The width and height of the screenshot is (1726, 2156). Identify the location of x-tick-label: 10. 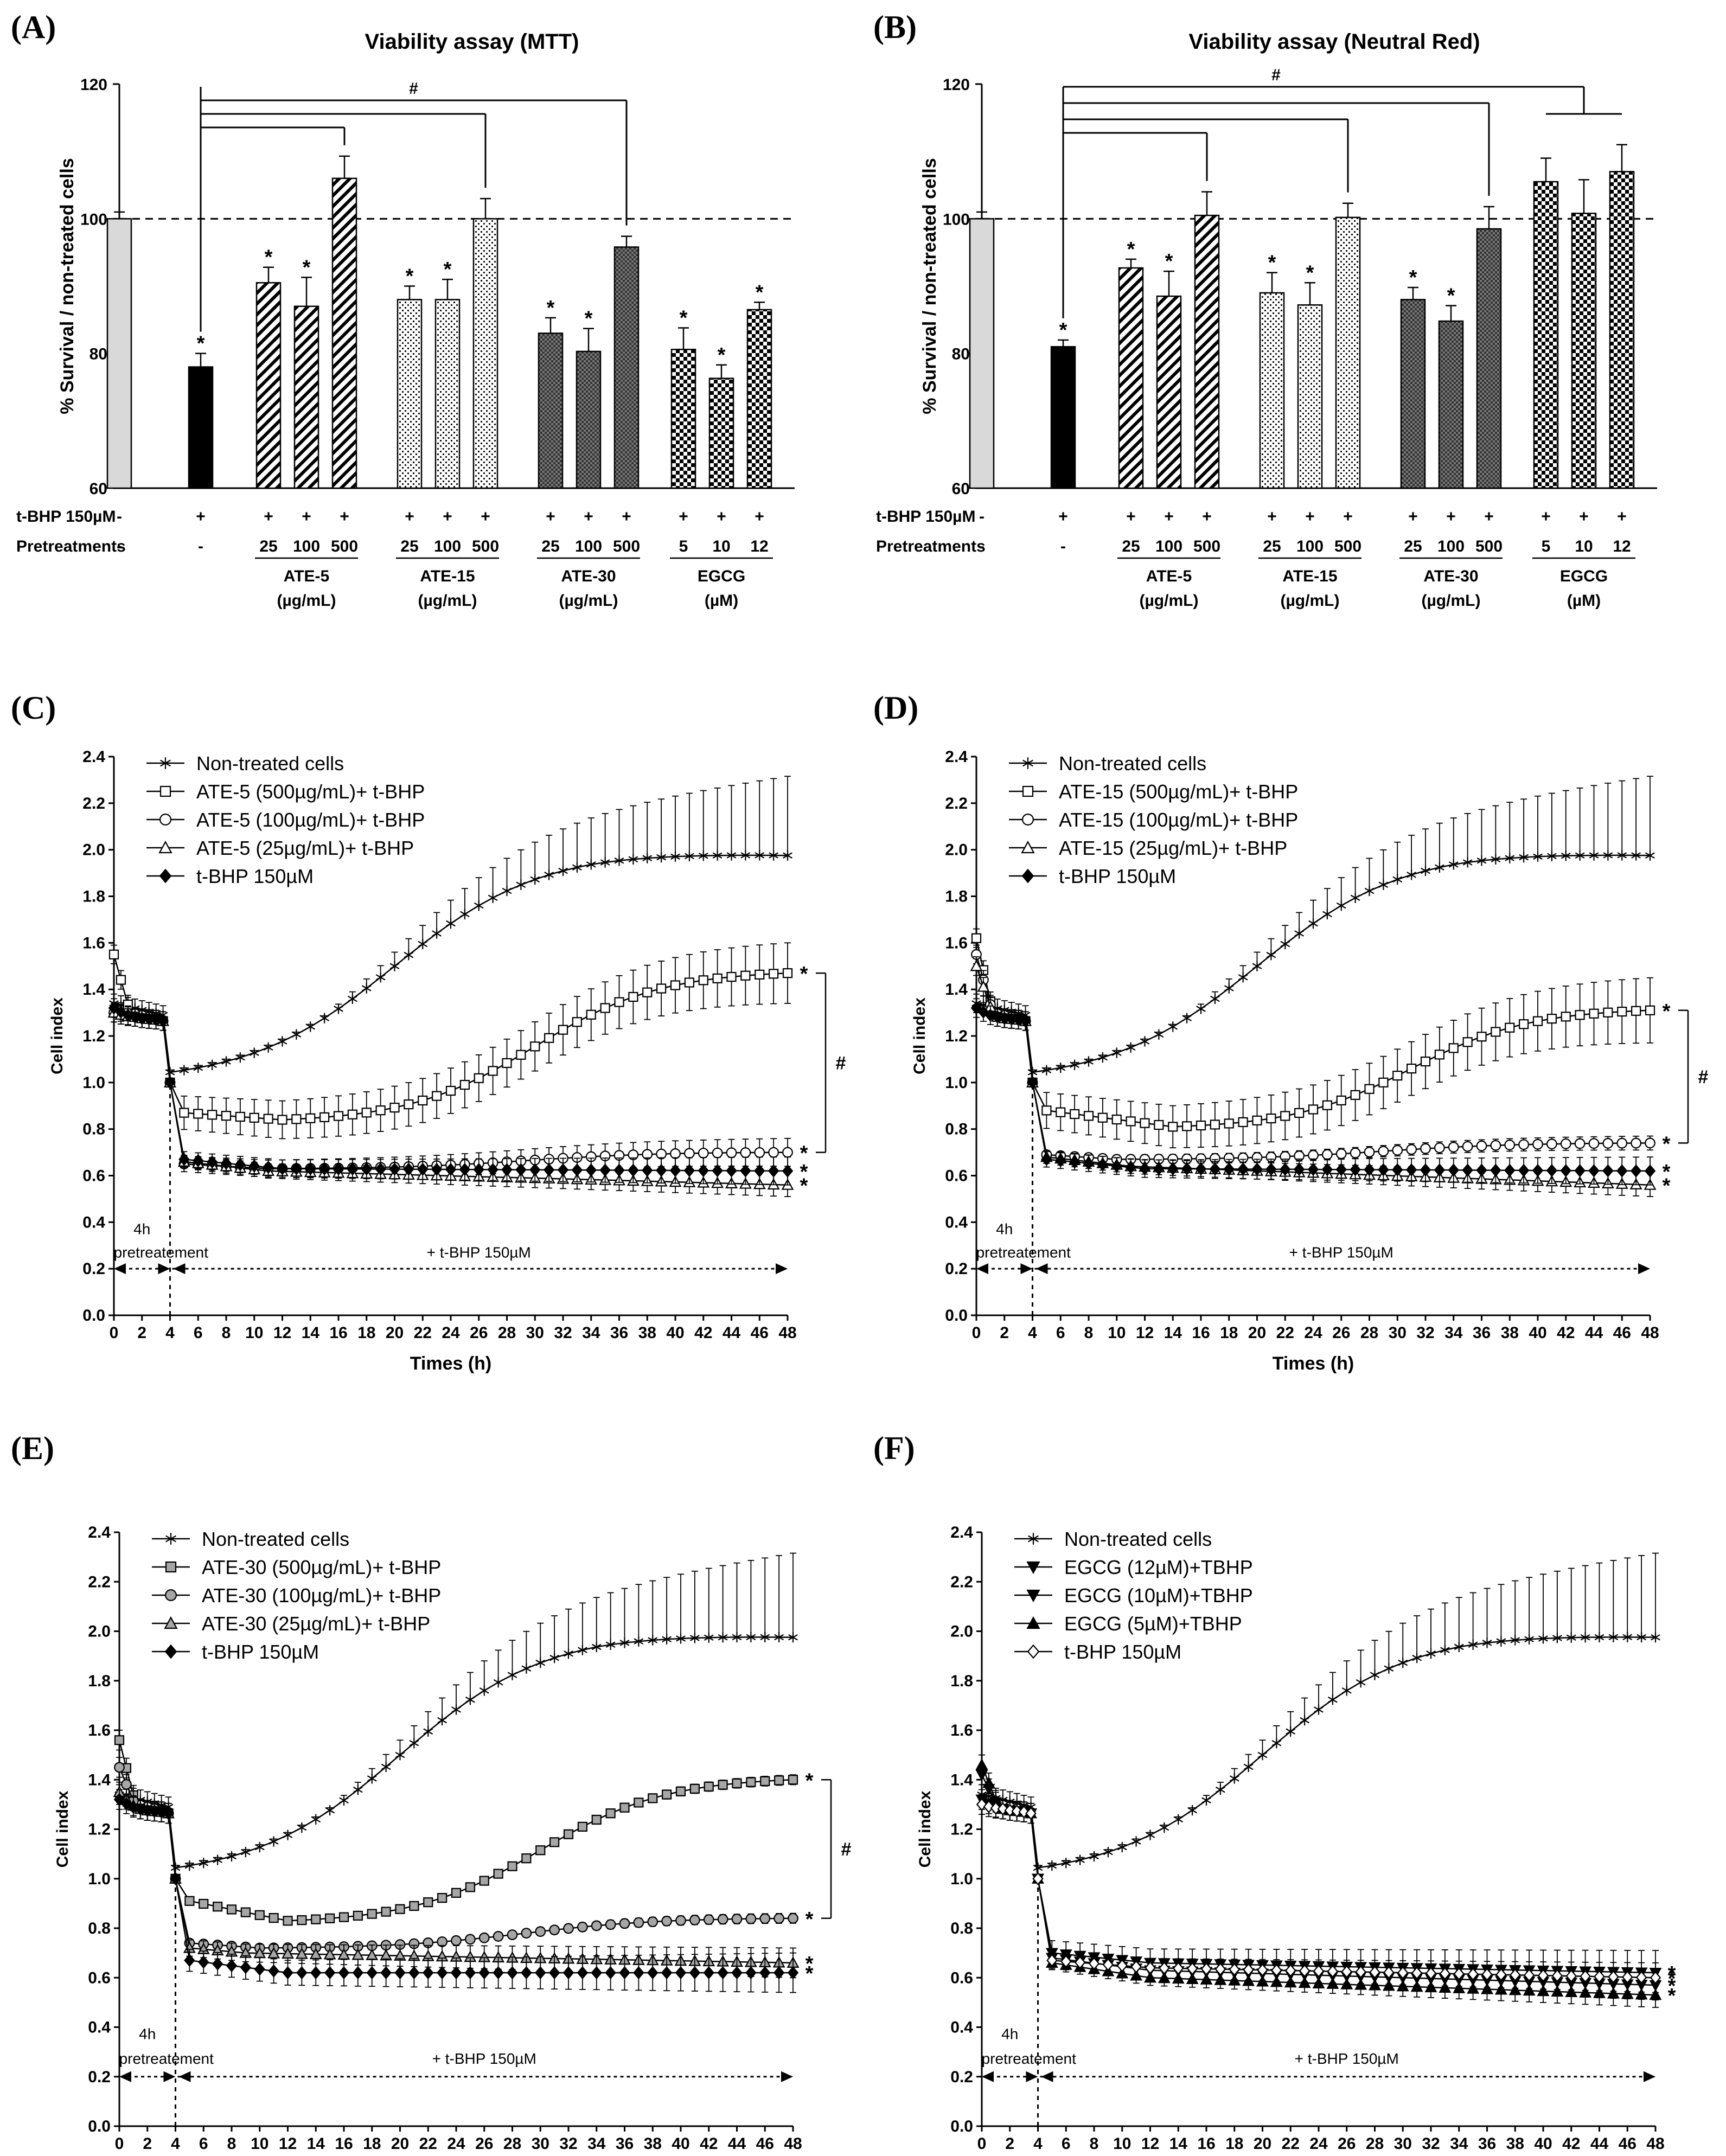
(260, 2144).